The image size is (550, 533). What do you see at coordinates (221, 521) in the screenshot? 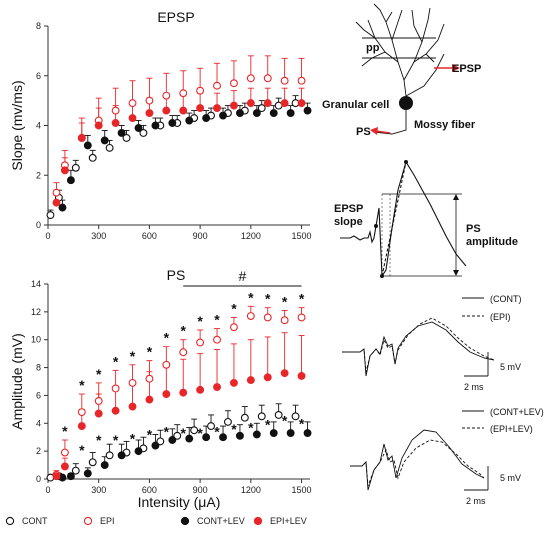
I see `legend-label: CONT+LEV` at bounding box center [221, 521].